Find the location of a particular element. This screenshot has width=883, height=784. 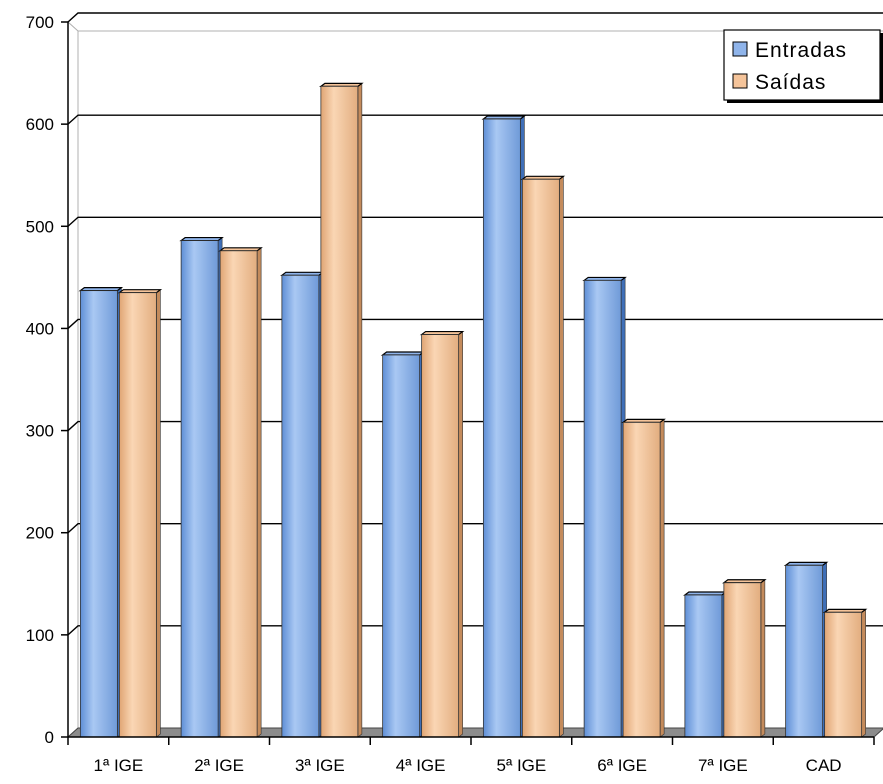

y-tick-label: 300 is located at coordinates (40, 431).